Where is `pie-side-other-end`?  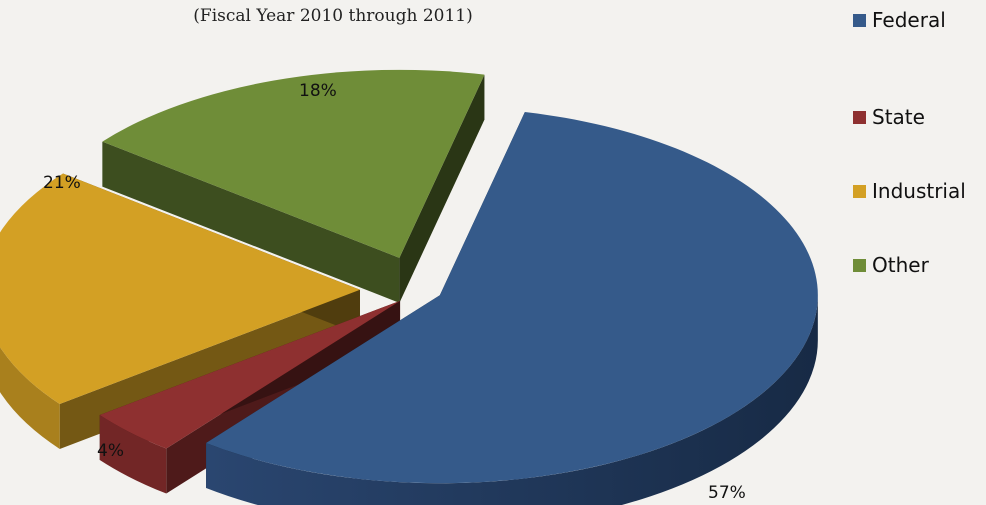 pie-side-other-end is located at coordinates (442, 188).